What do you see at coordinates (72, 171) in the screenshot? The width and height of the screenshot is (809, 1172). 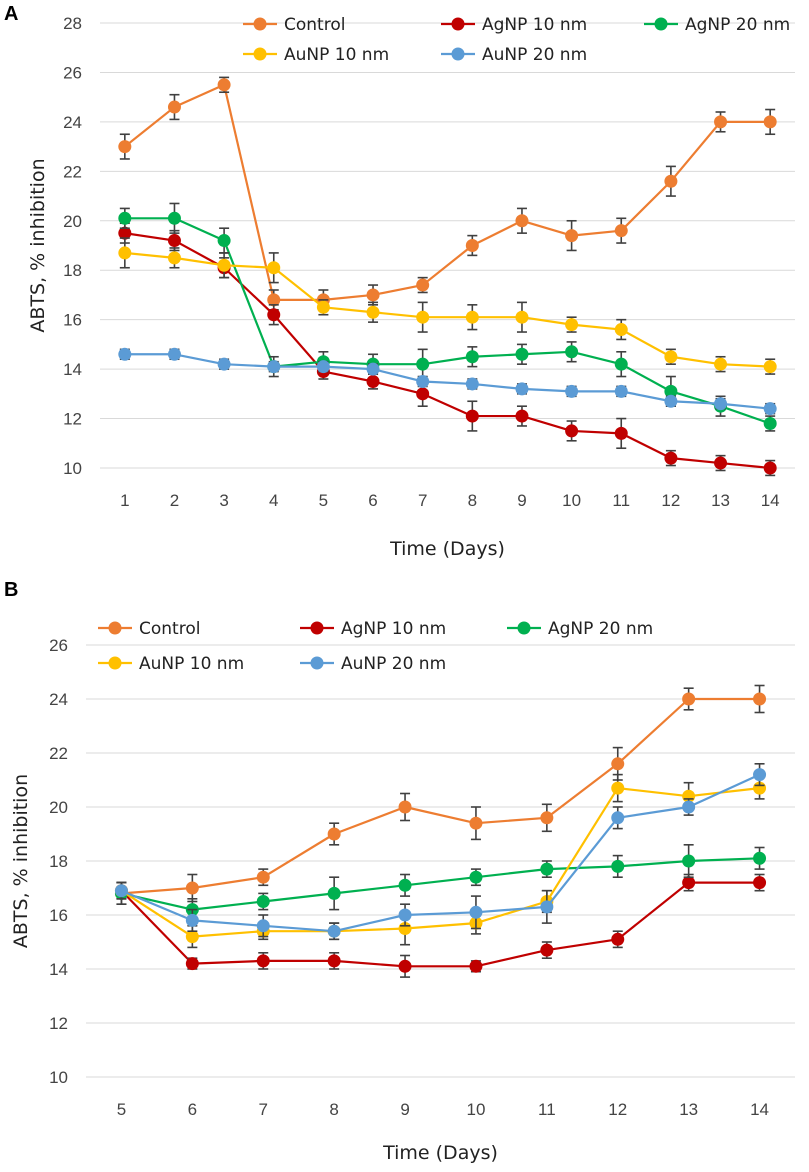 I see `chart-a-y-tick-label: 22` at bounding box center [72, 171].